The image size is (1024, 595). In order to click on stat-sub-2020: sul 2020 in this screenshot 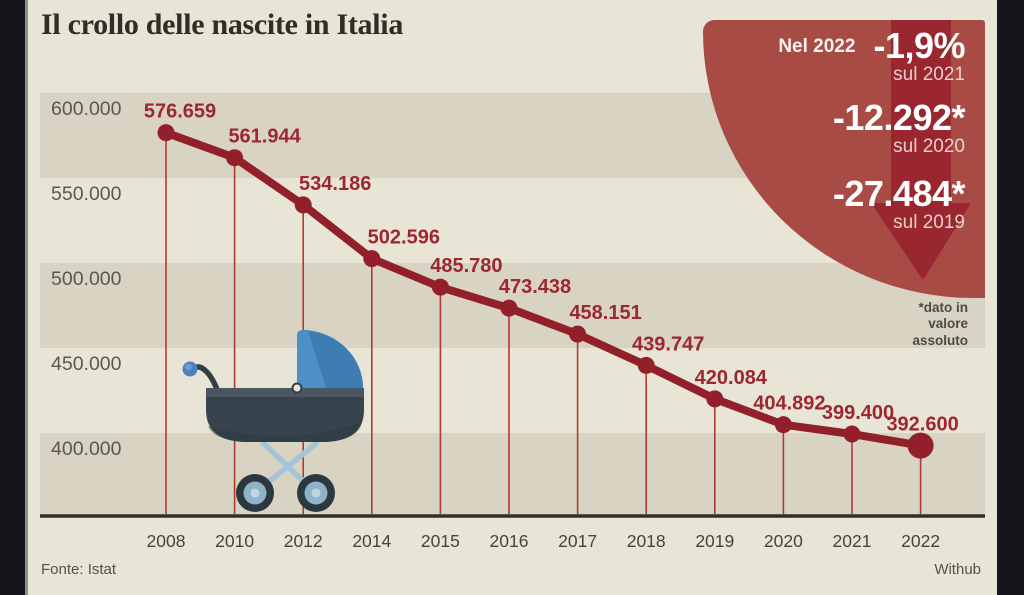, I will do `click(929, 146)`.